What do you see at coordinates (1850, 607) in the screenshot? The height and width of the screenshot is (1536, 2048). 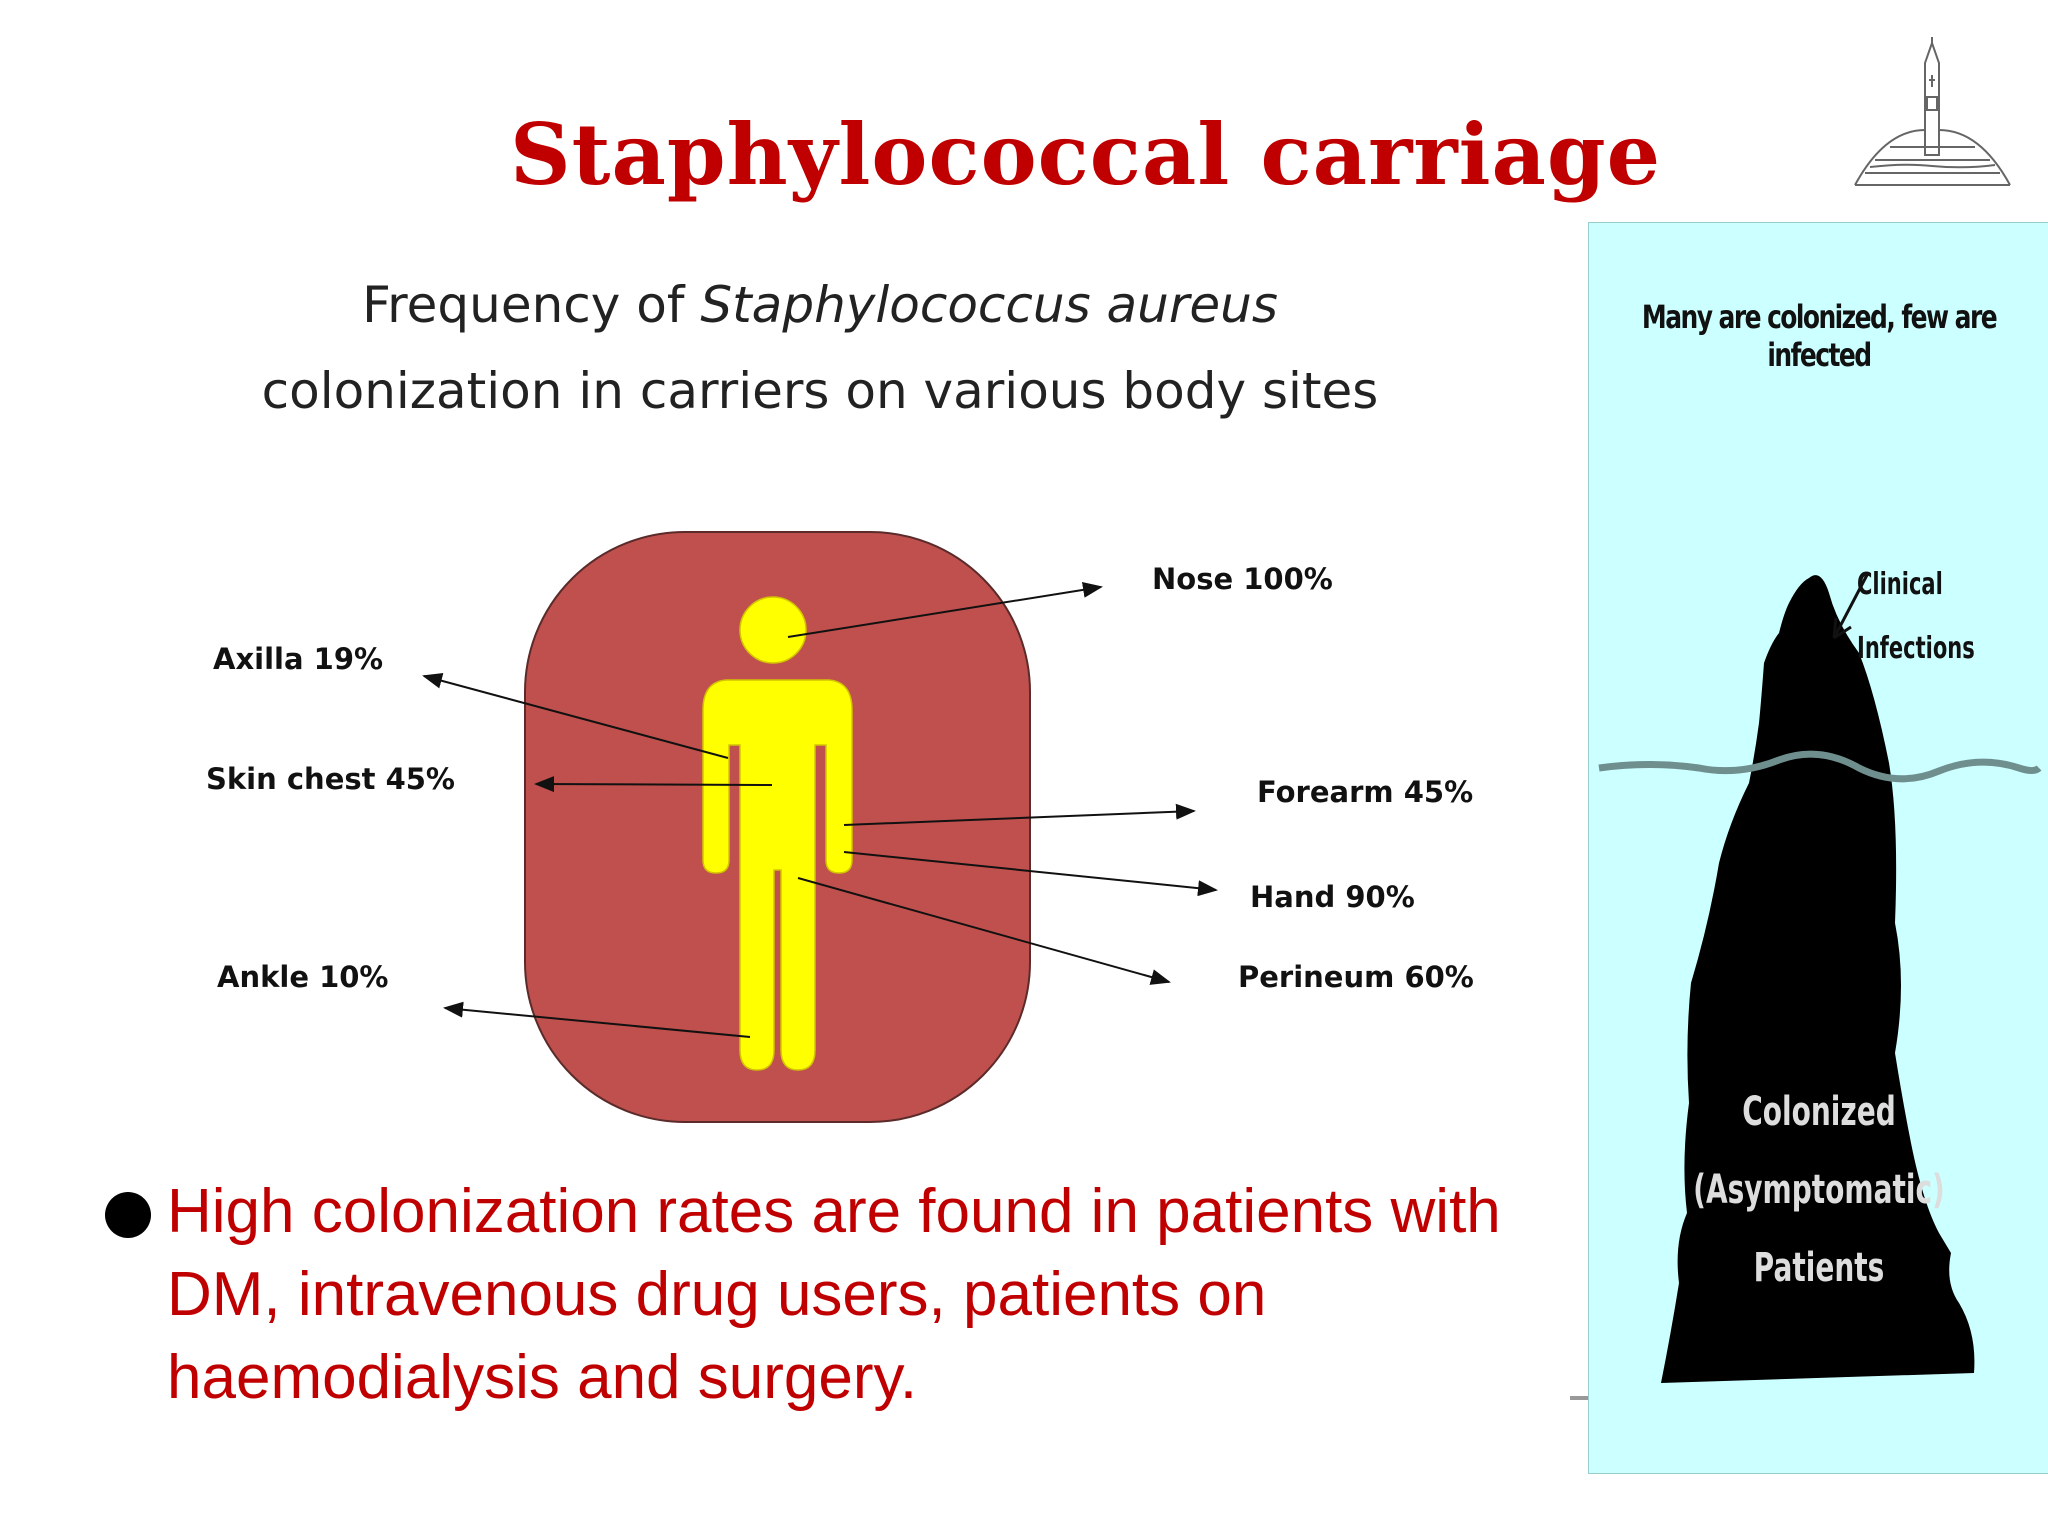 I see `clinical-arrow` at bounding box center [1850, 607].